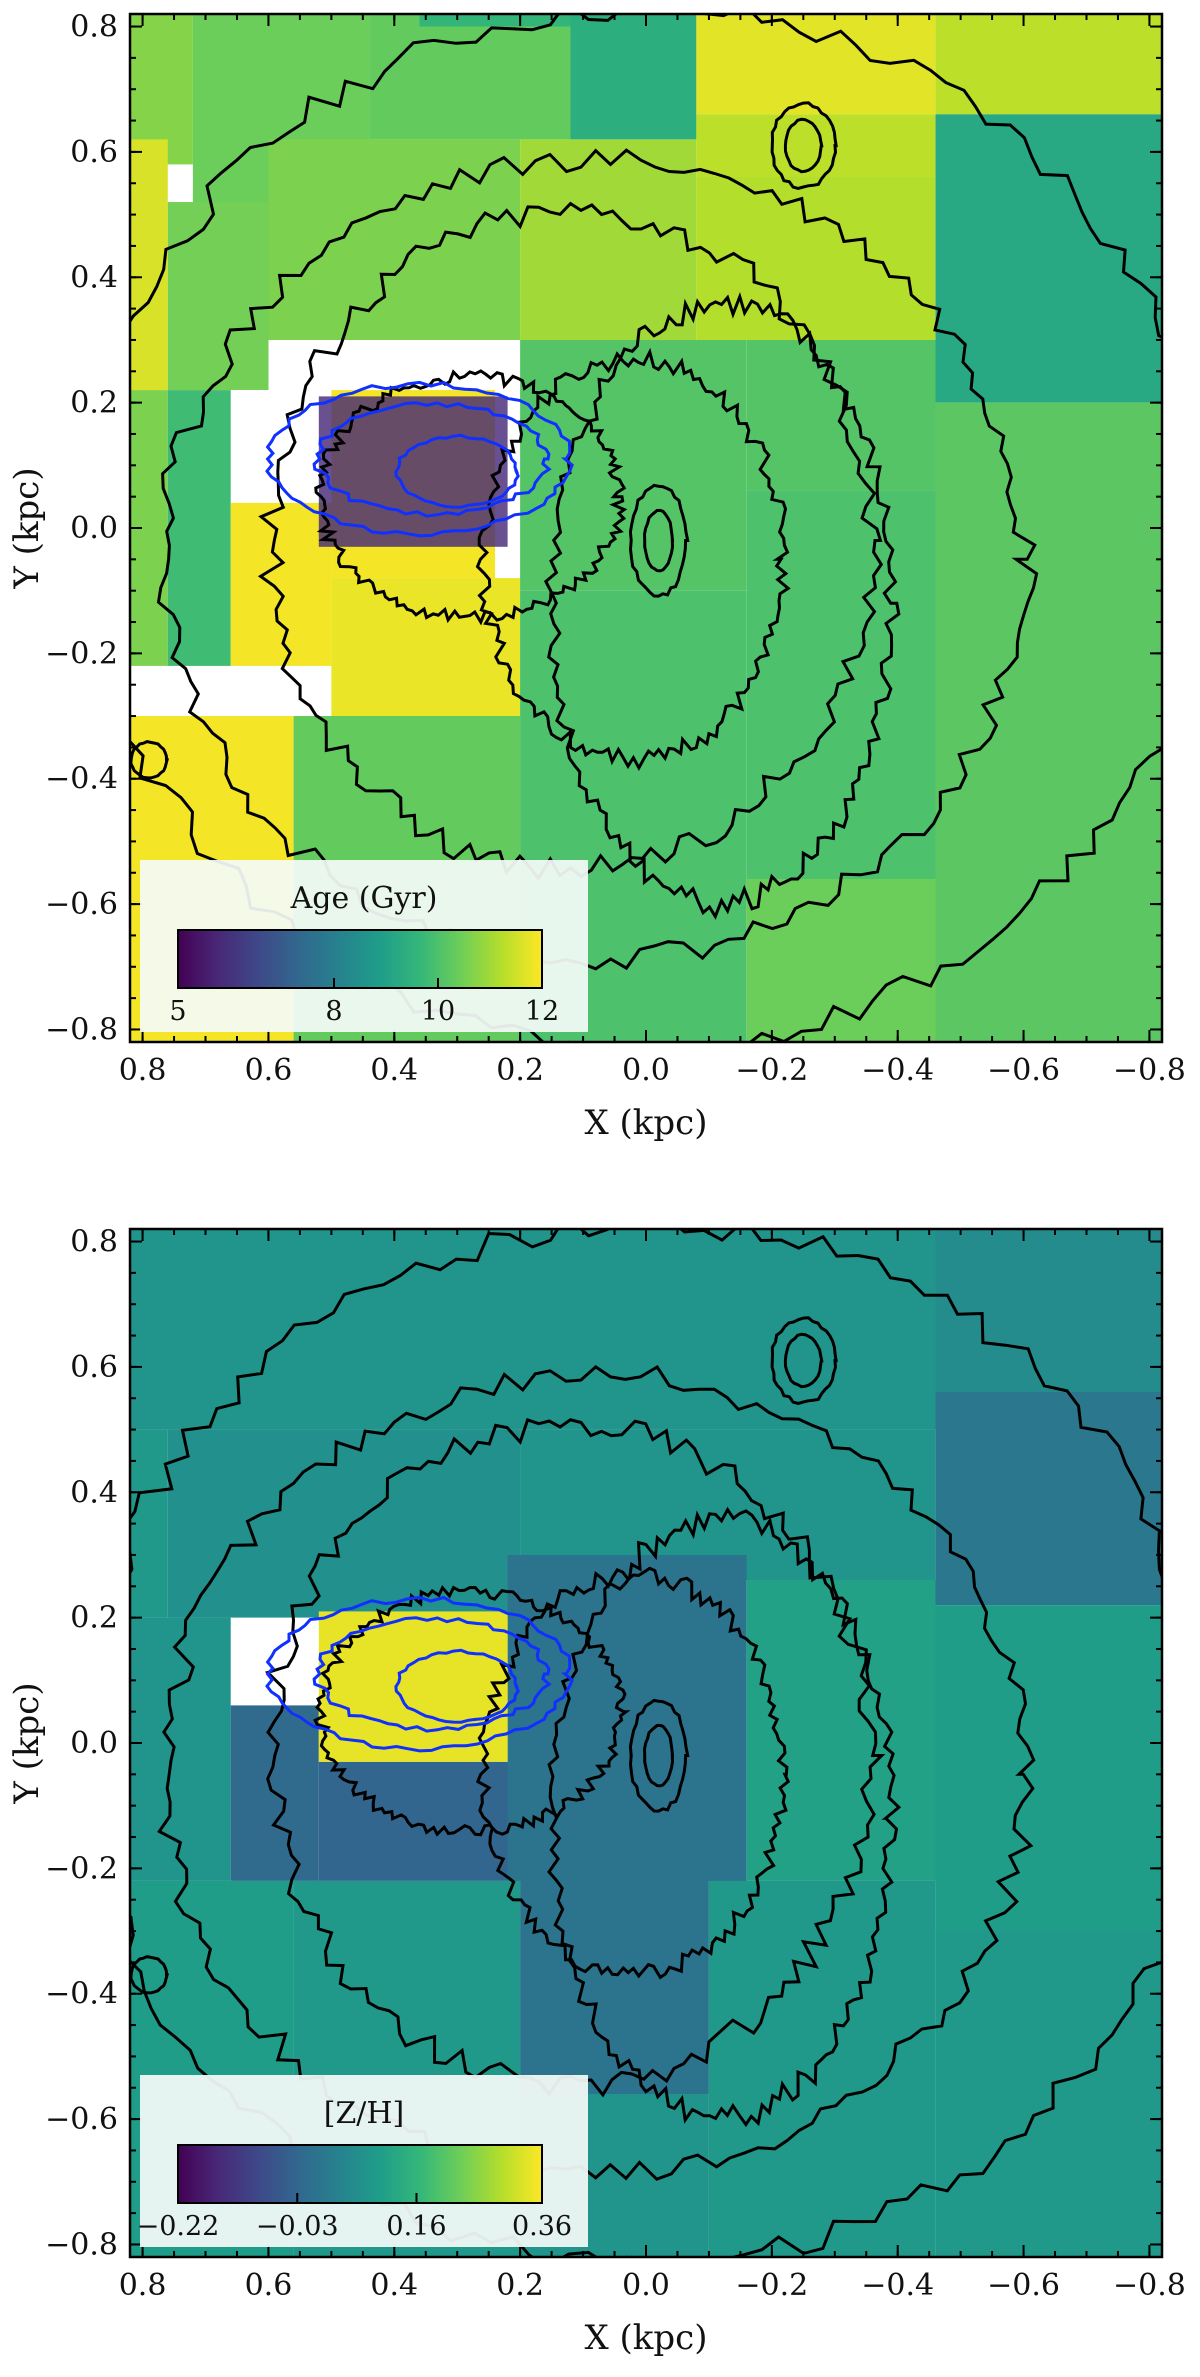 The image size is (1200, 2377). I want to click on x-tick-label: −0.4, so click(897, 1070).